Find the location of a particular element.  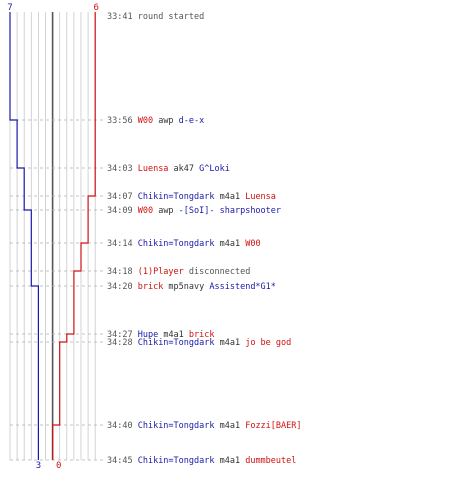

log-part: d-e-x is located at coordinates (192, 121).